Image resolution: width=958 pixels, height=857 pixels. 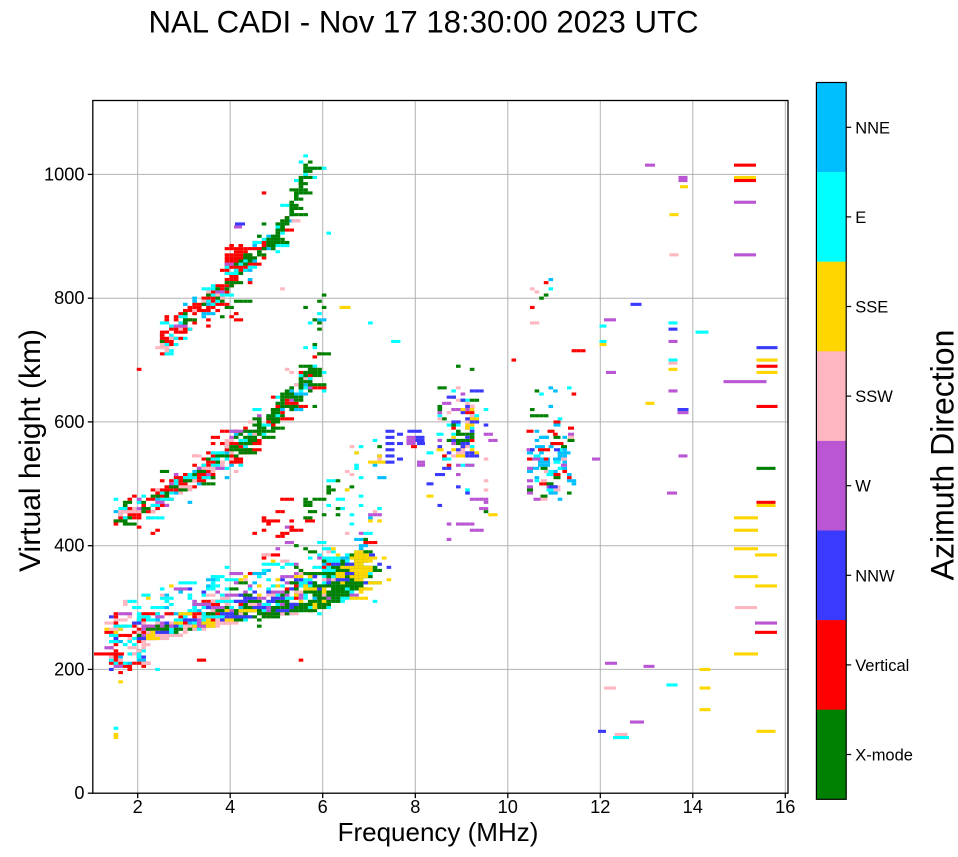 What do you see at coordinates (600, 807) in the screenshot?
I see `svg-text: 12` at bounding box center [600, 807].